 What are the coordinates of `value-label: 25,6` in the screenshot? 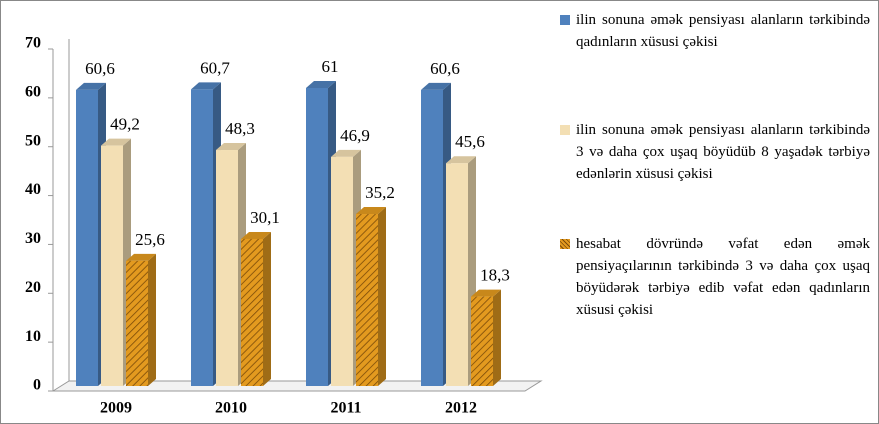 It's located at (150, 239).